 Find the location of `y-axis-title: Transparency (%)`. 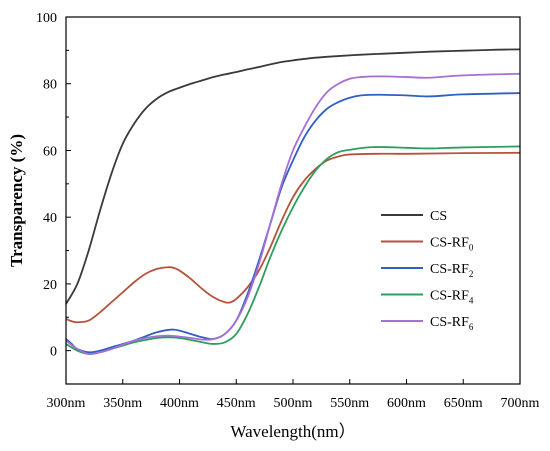

y-axis-title: Transparency (%) is located at coordinates (16, 200).